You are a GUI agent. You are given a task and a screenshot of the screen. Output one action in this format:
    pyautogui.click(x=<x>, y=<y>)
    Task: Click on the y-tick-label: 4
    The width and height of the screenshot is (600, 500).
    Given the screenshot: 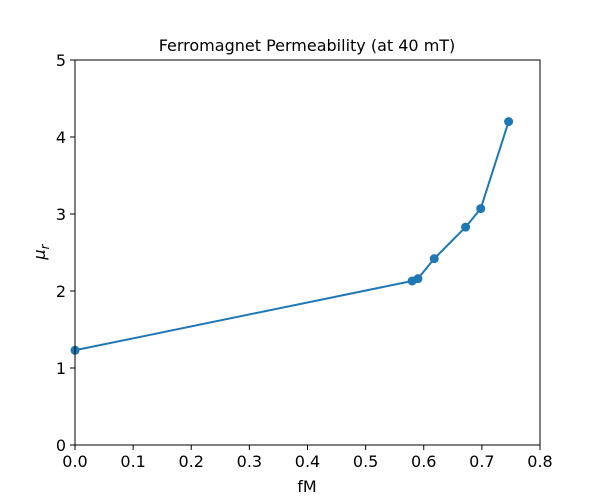 What is the action you would take?
    pyautogui.click(x=61, y=137)
    